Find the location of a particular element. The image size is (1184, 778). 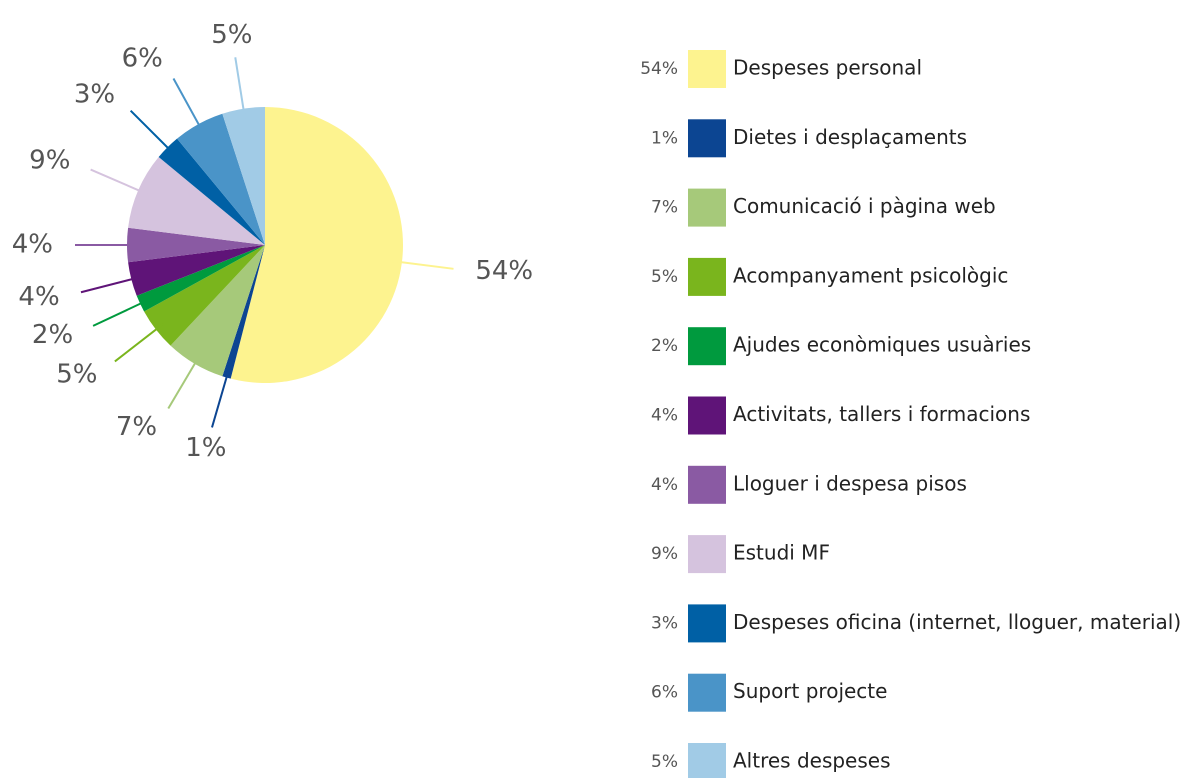

slice-label: 3% is located at coordinates (94, 95).